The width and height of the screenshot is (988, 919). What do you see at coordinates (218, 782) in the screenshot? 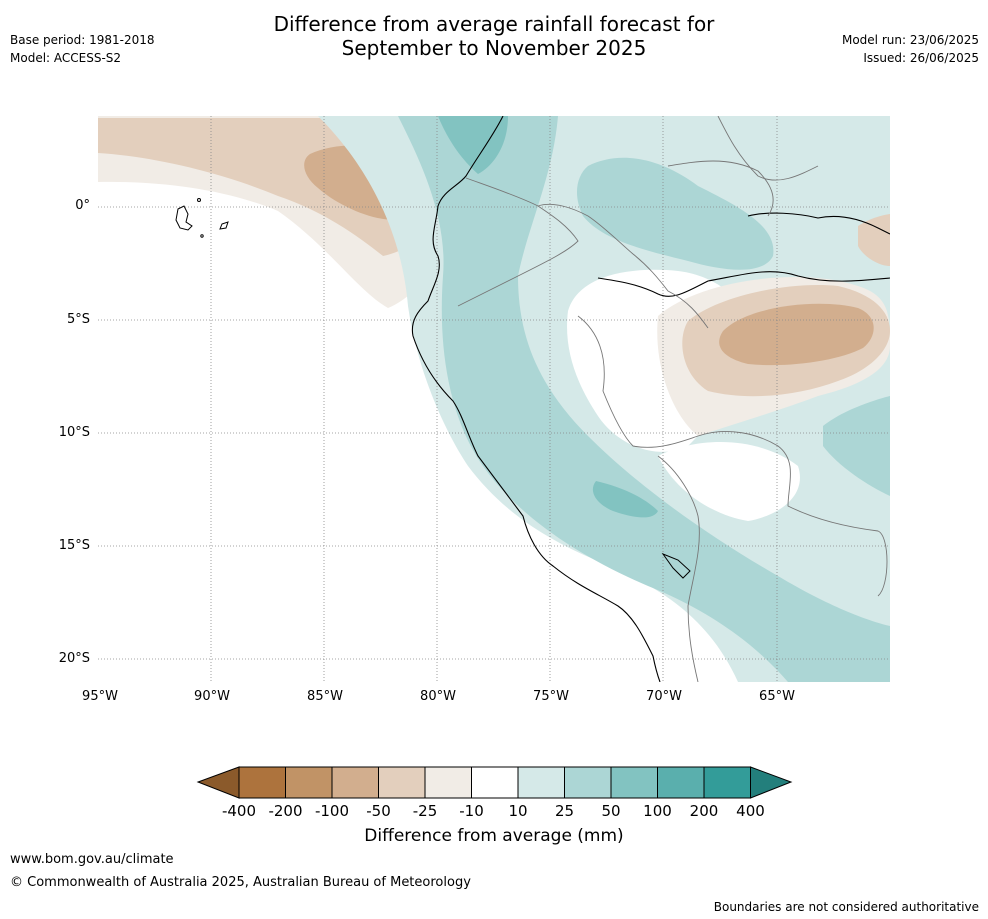
I see `colorbar-low-extend` at bounding box center [218, 782].